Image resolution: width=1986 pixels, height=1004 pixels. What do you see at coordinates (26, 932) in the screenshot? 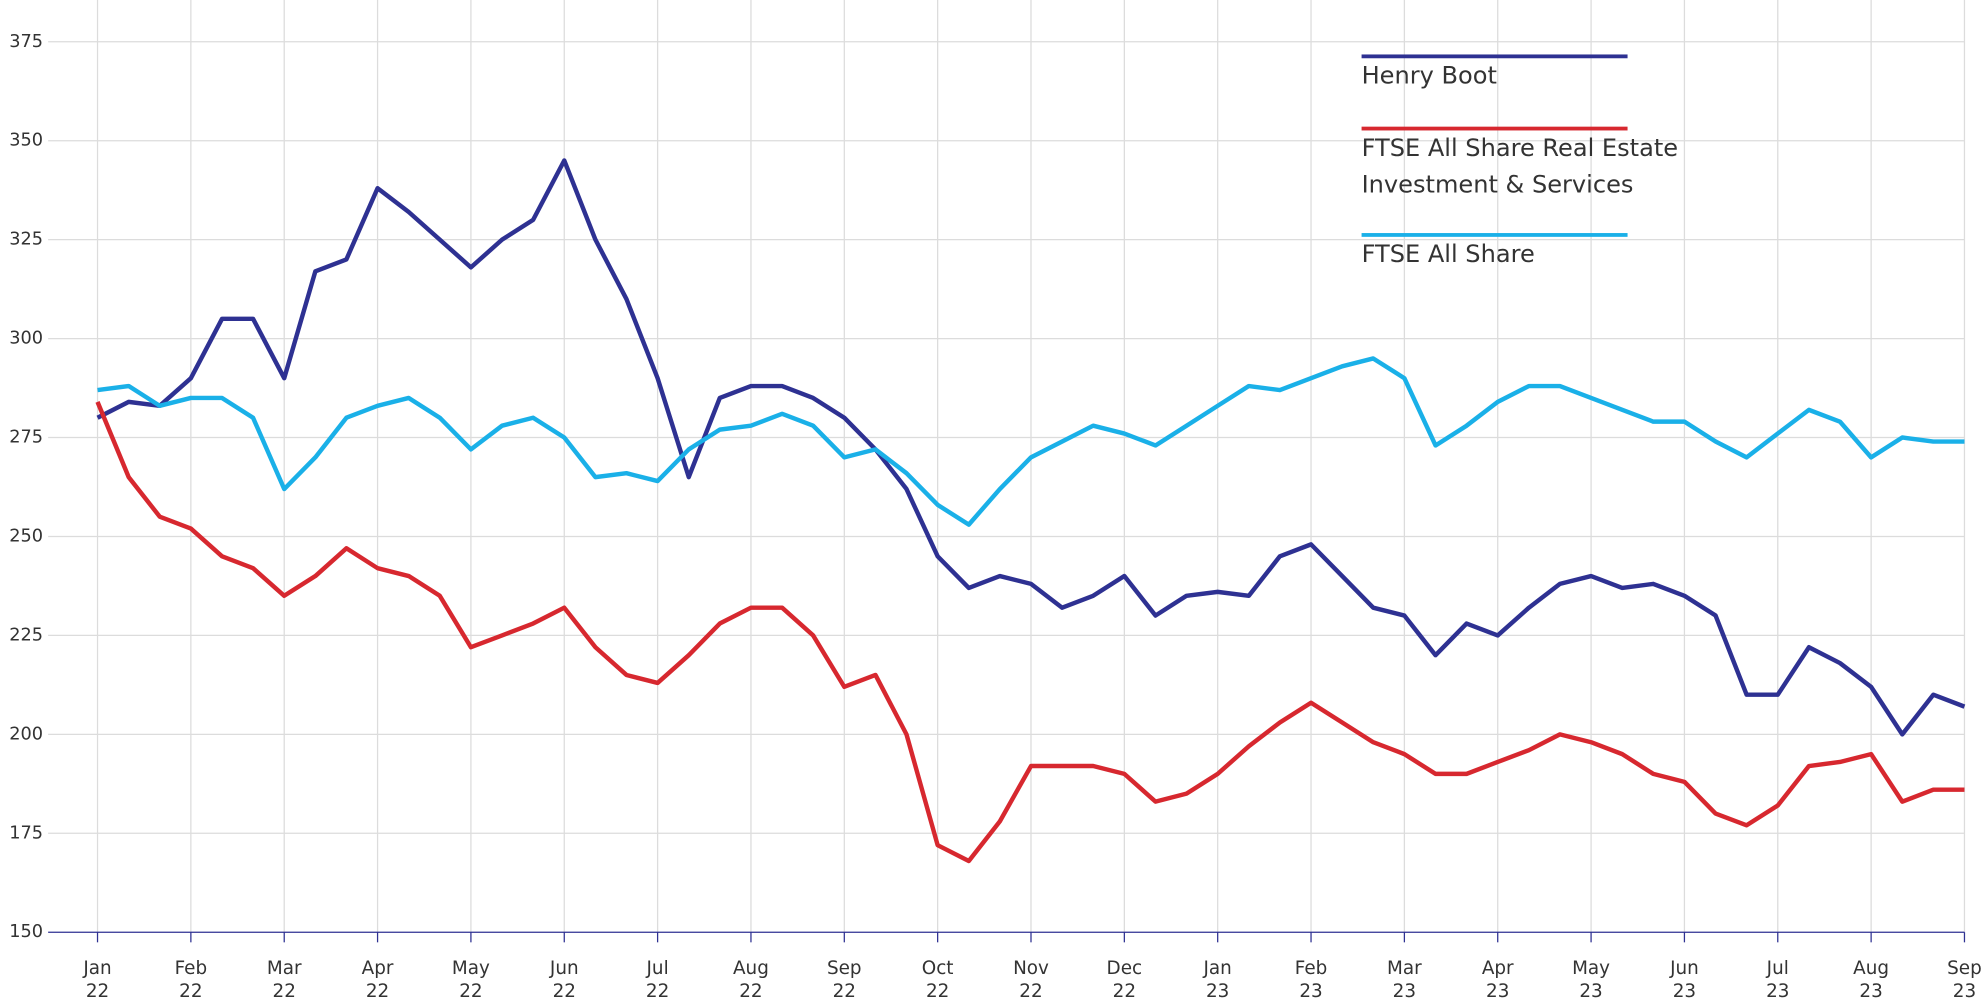
I see `y-tick-label: 150` at bounding box center [26, 932].